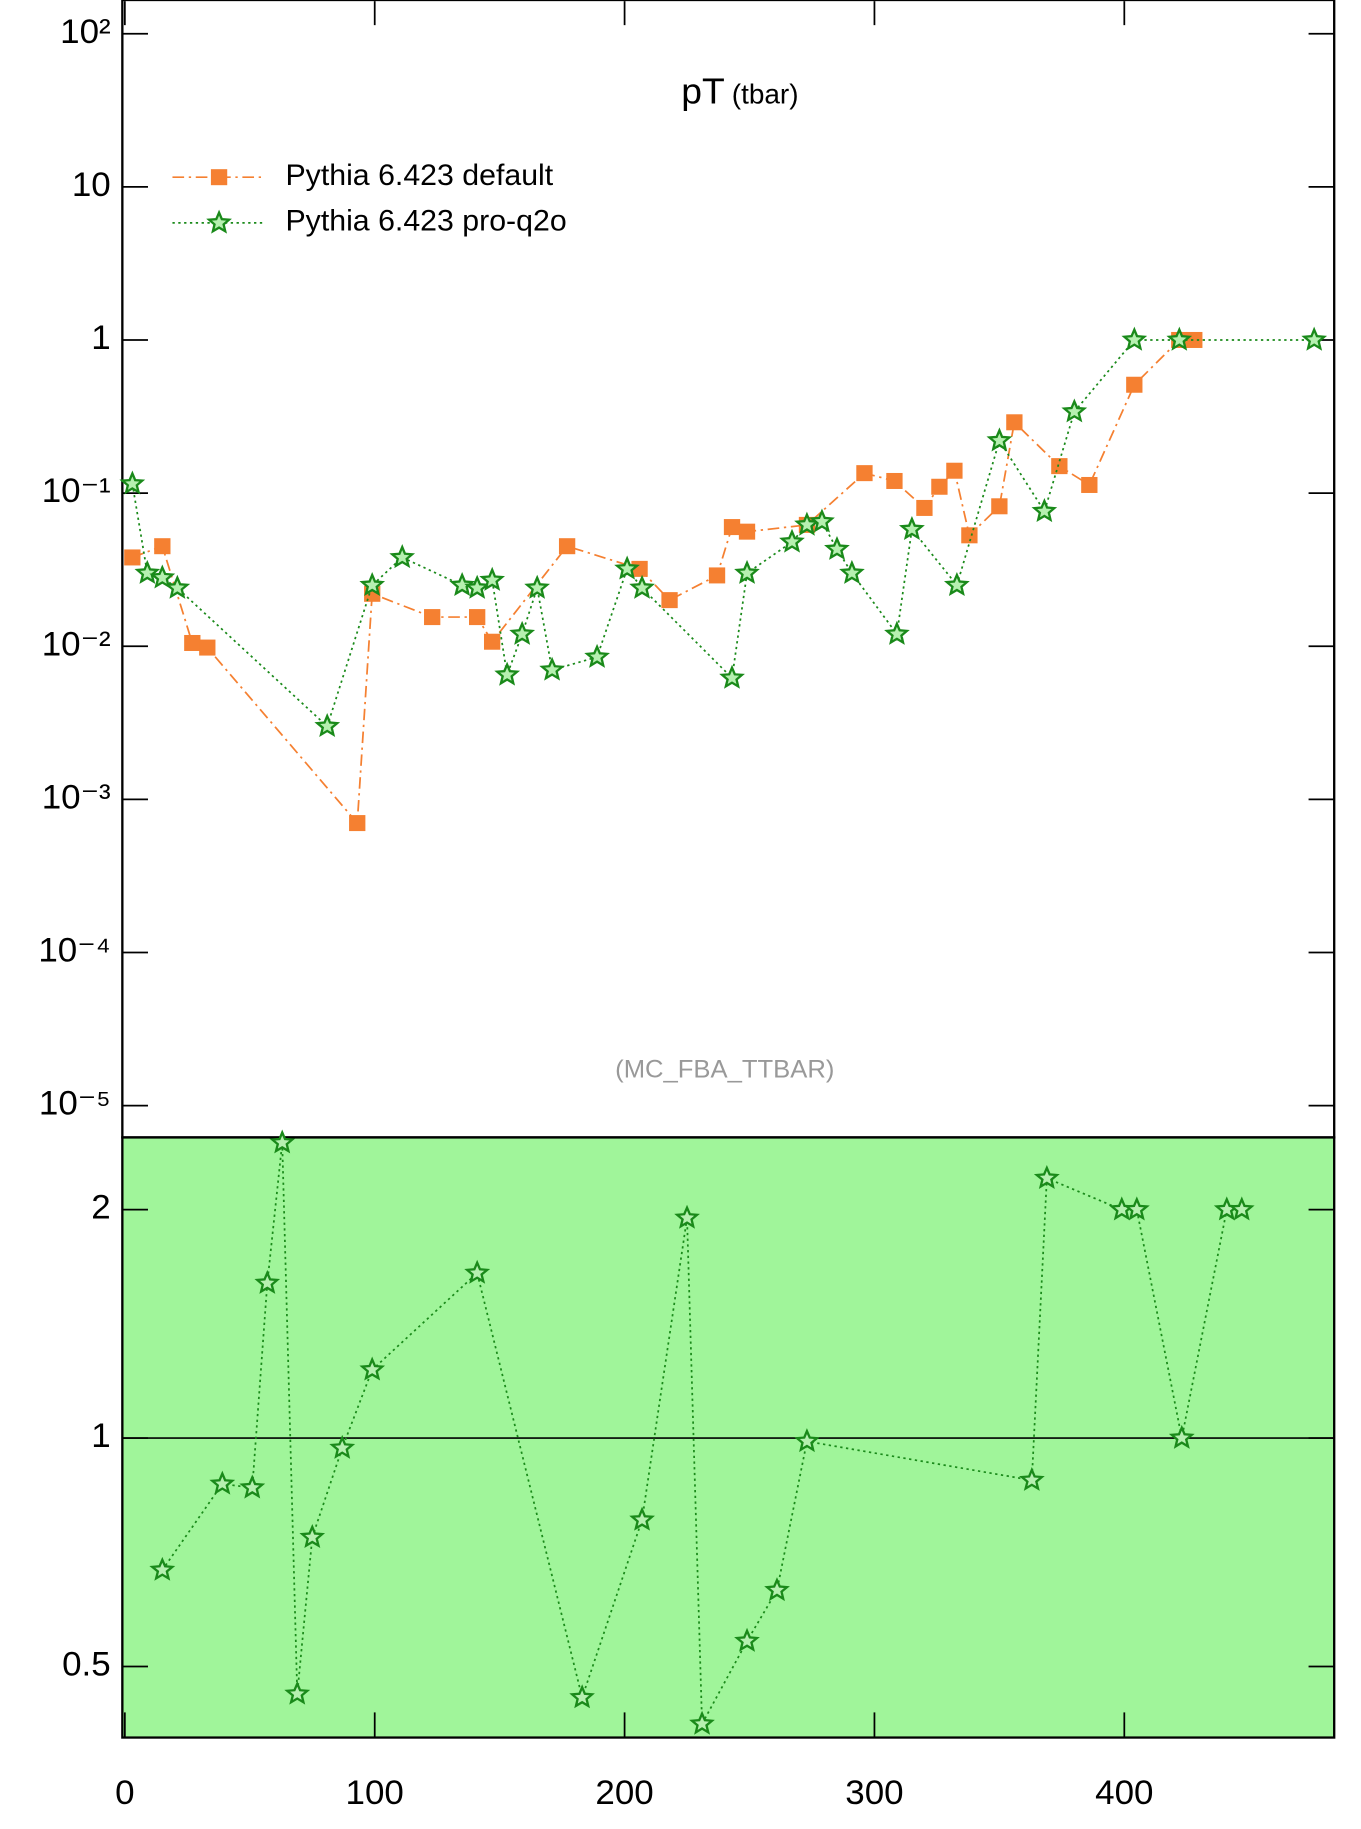  I want to click on y-tick-label: 10⁻², so click(76, 645).